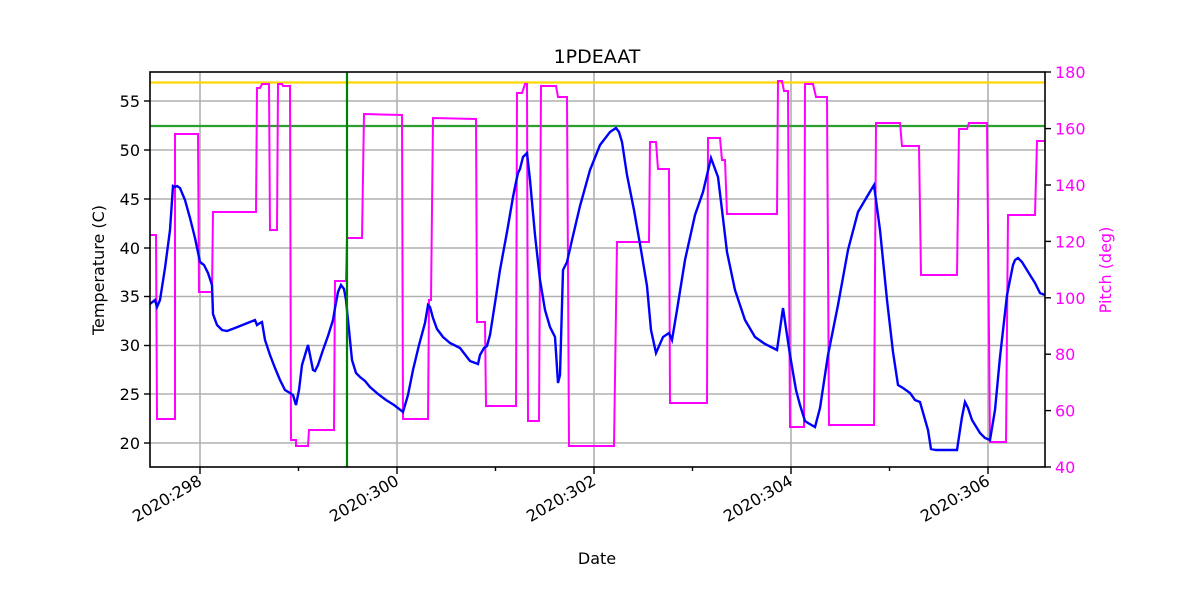  Describe the element at coordinates (130, 199) in the screenshot. I see `y-tick-label: 45` at that location.